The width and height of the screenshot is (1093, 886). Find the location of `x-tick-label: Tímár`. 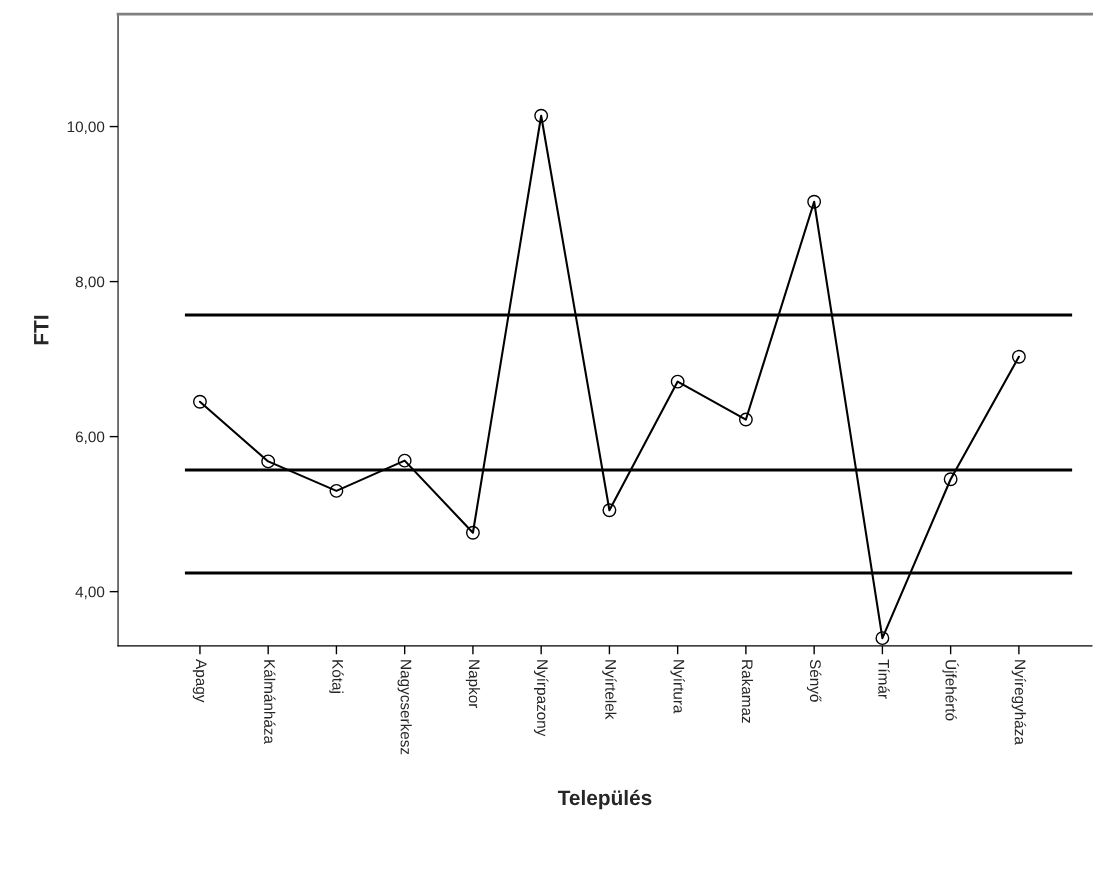

x-tick-label: Tímár is located at coordinates (884, 679).